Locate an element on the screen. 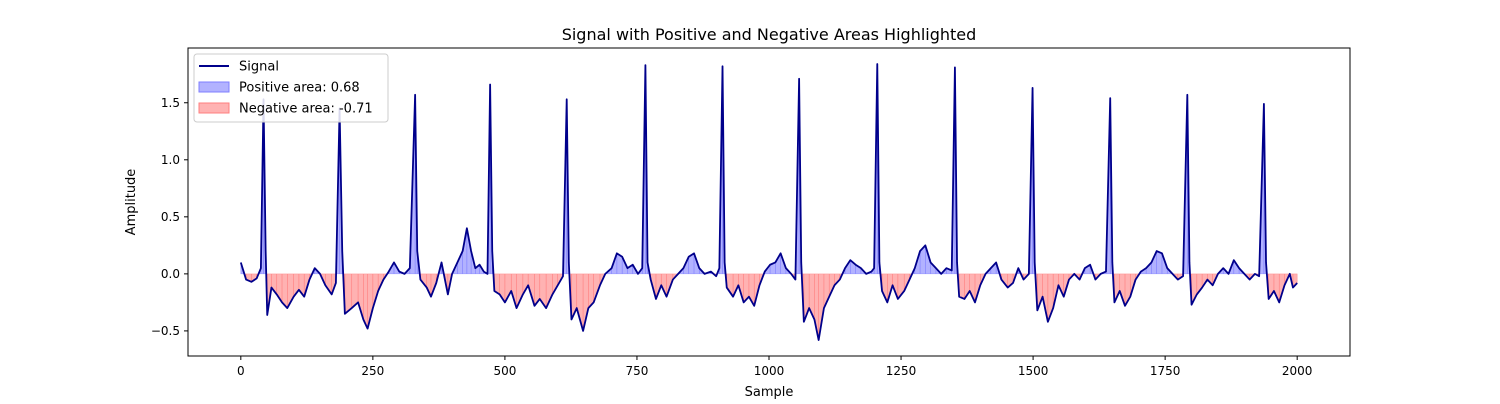 Image resolution: width=1500 pixels, height=404 pixels. x-tick-label: 500 is located at coordinates (504, 371).